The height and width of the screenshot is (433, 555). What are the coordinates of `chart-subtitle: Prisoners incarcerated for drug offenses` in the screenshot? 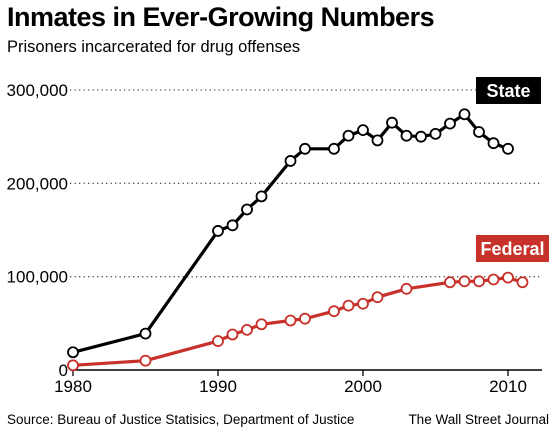 It's located at (154, 47).